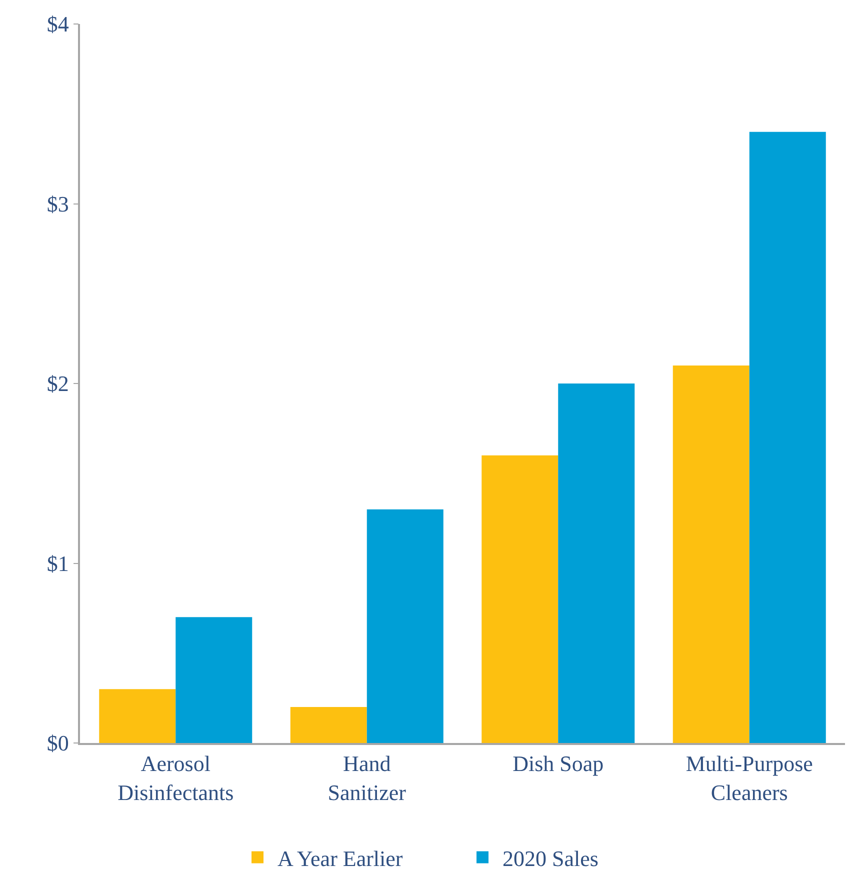 The image size is (863, 890). What do you see at coordinates (57, 24) in the screenshot?
I see `y-tick-label: $4` at bounding box center [57, 24].